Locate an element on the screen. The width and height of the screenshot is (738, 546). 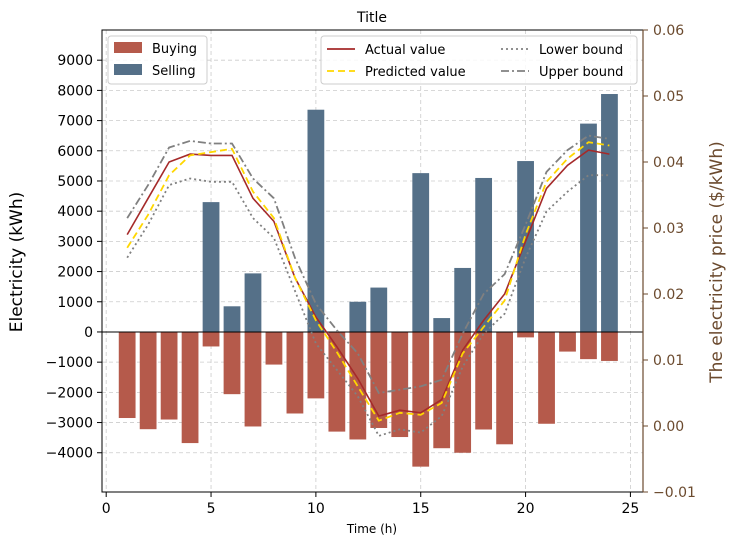
y-tick-label: 8000 is located at coordinates (75, 91).